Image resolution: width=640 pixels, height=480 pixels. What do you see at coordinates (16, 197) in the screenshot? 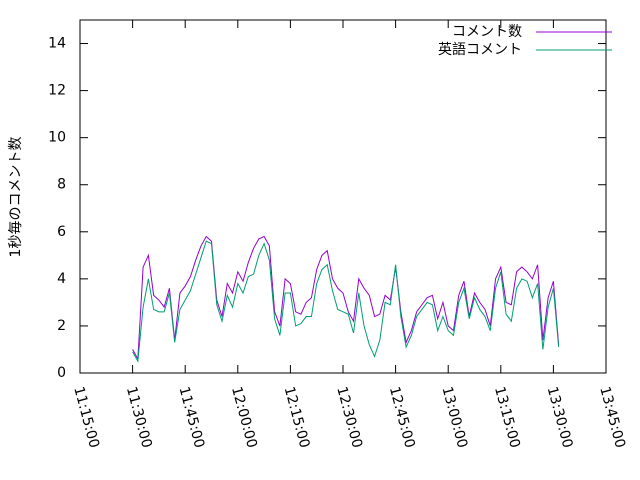
I see `y-axis-label: 1秒毎のコメント数` at bounding box center [16, 197].